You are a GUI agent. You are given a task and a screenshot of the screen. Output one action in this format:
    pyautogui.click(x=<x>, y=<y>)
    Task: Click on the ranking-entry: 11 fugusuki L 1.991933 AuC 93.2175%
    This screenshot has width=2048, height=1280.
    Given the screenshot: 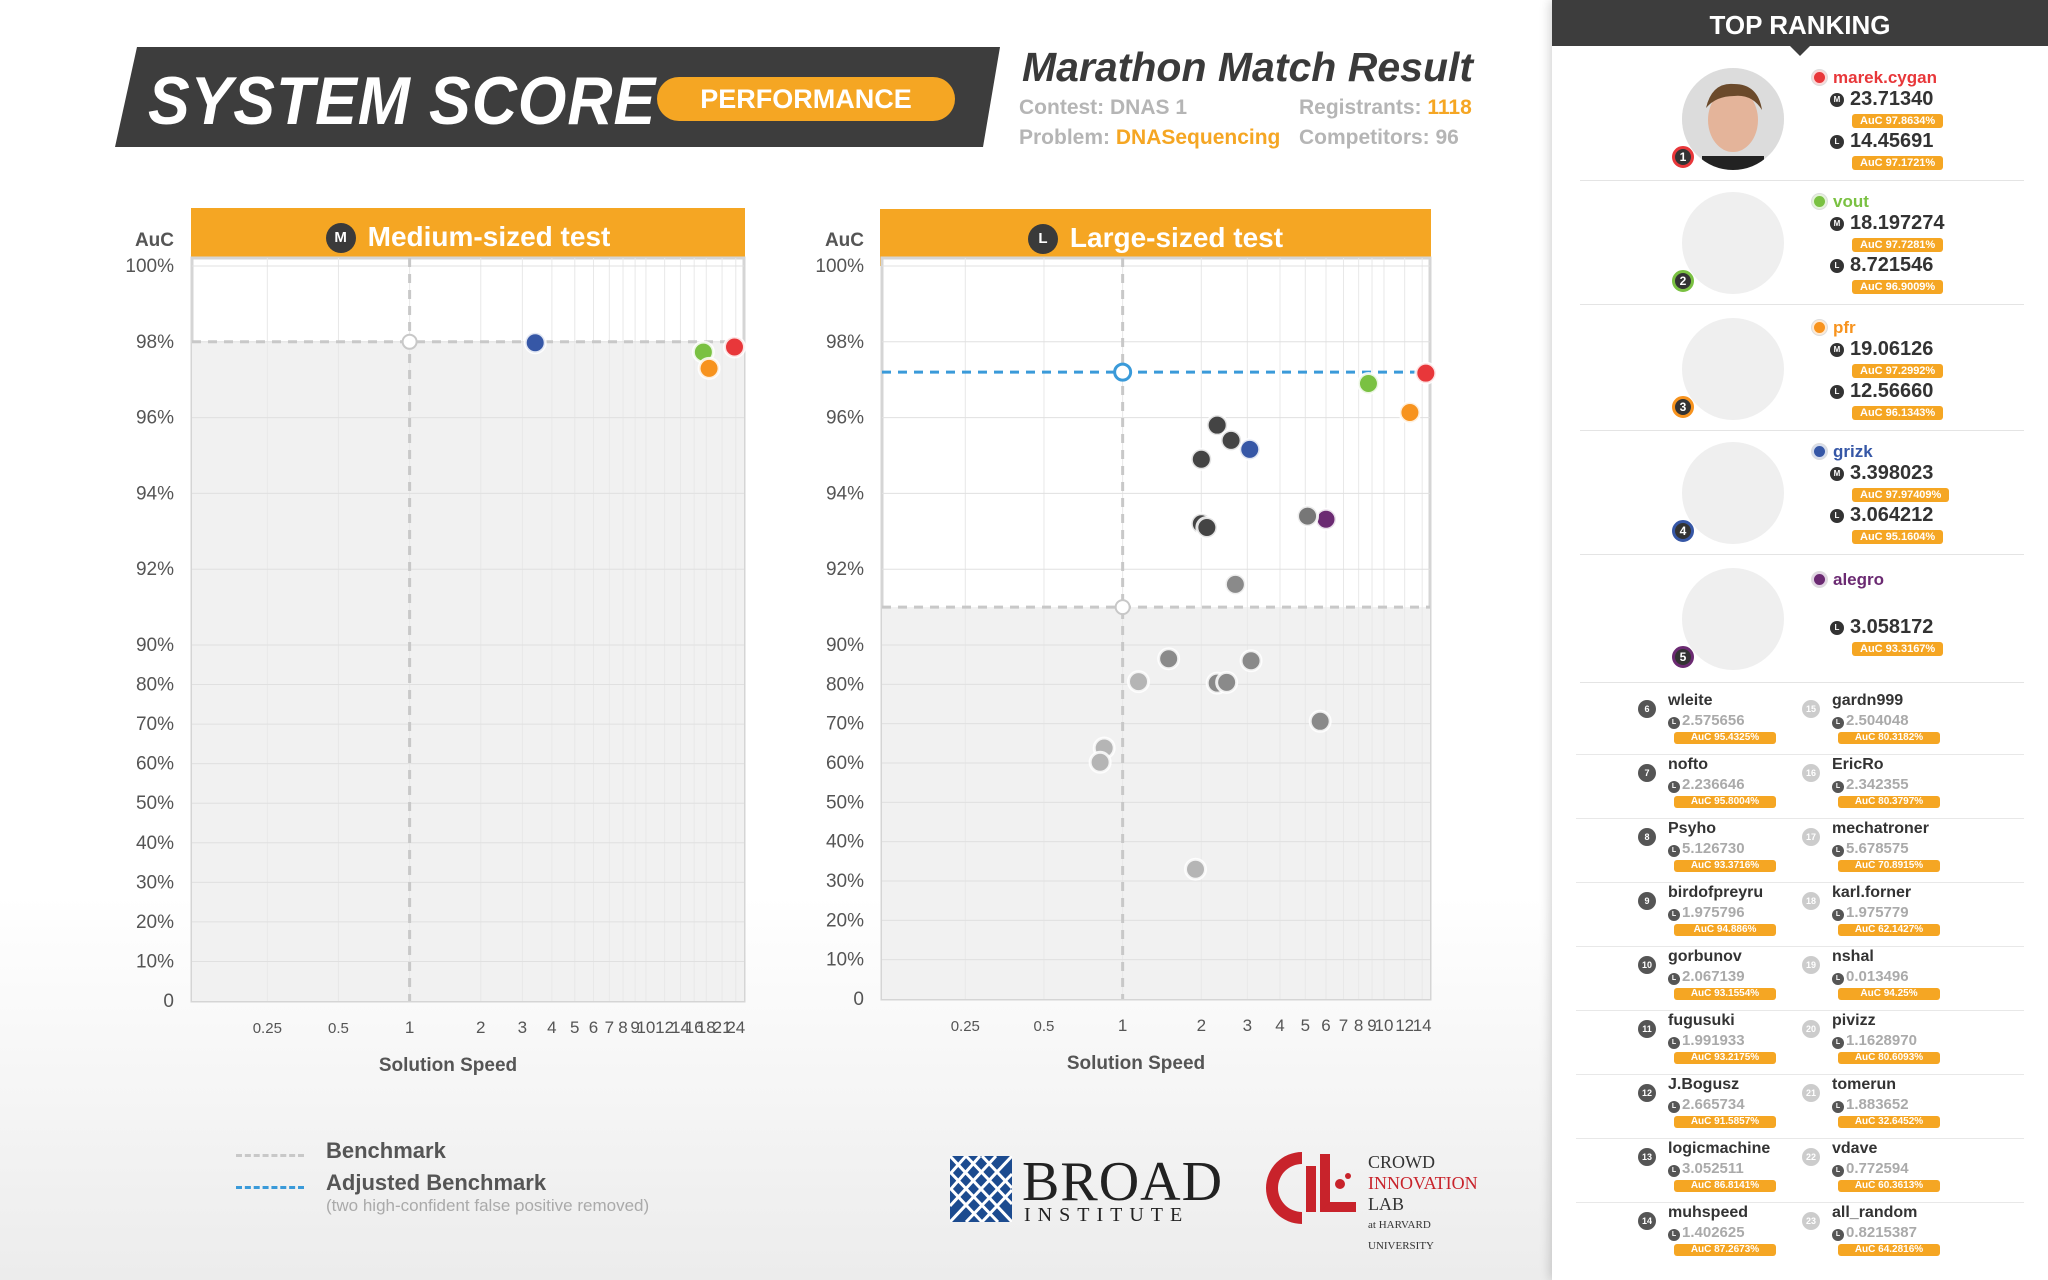 What is the action you would take?
    pyautogui.click(x=1743, y=1040)
    